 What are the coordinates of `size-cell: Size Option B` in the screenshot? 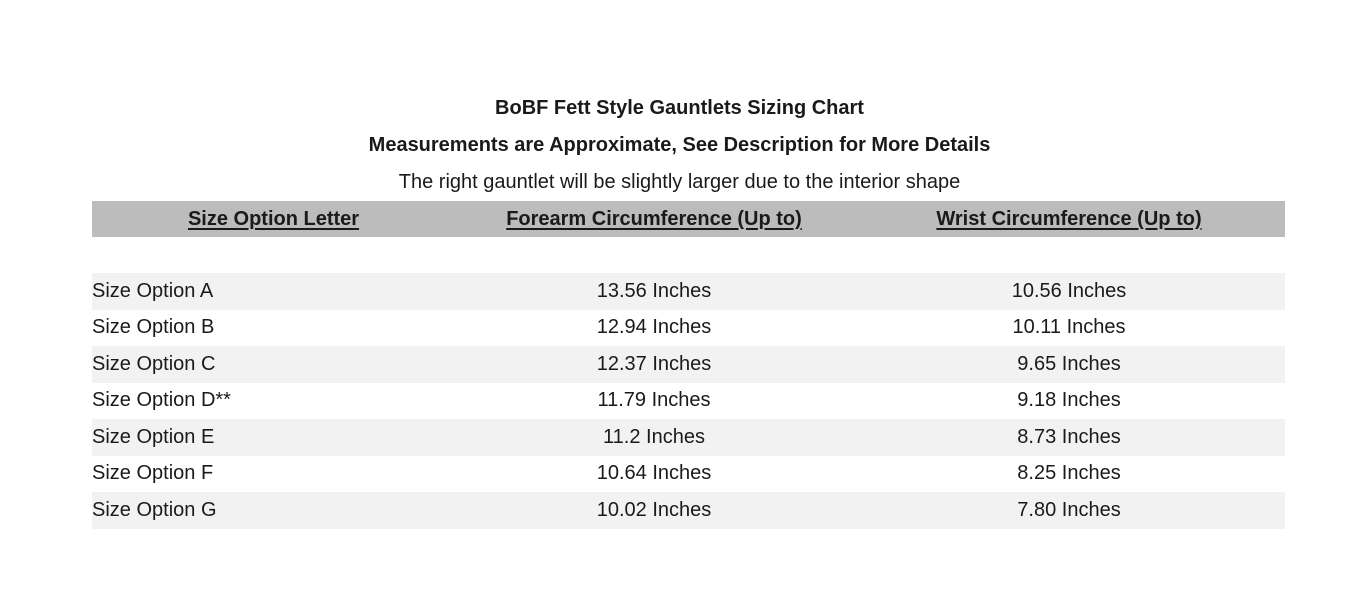 It's located at (153, 327).